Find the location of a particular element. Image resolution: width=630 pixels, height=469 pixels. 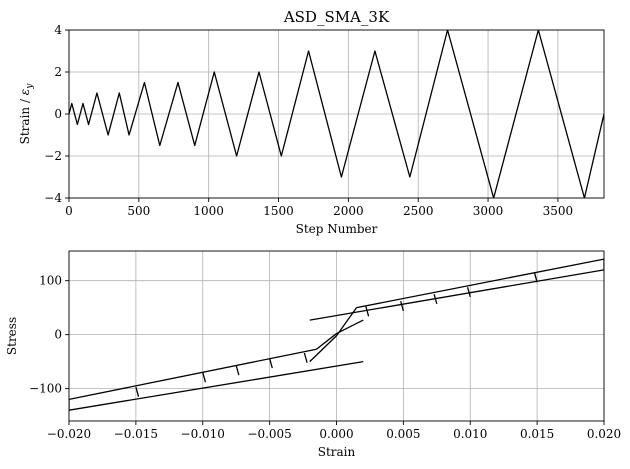

x-tick-label: 0.000 is located at coordinates (336, 434).